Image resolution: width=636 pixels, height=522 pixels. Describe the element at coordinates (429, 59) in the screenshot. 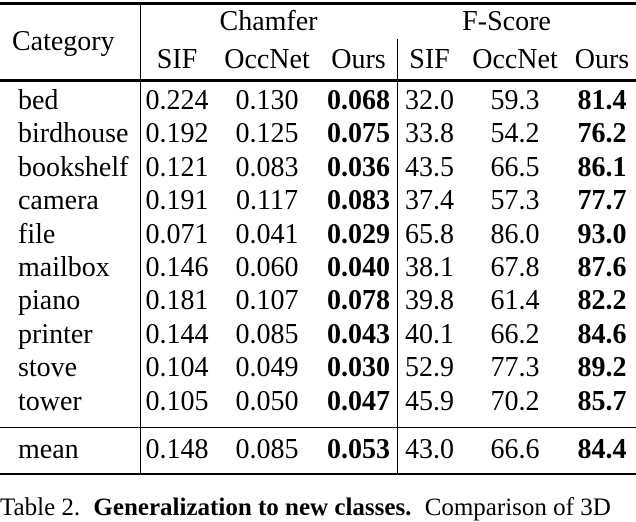

I see `column-header-fscore-sif: SIF` at that location.